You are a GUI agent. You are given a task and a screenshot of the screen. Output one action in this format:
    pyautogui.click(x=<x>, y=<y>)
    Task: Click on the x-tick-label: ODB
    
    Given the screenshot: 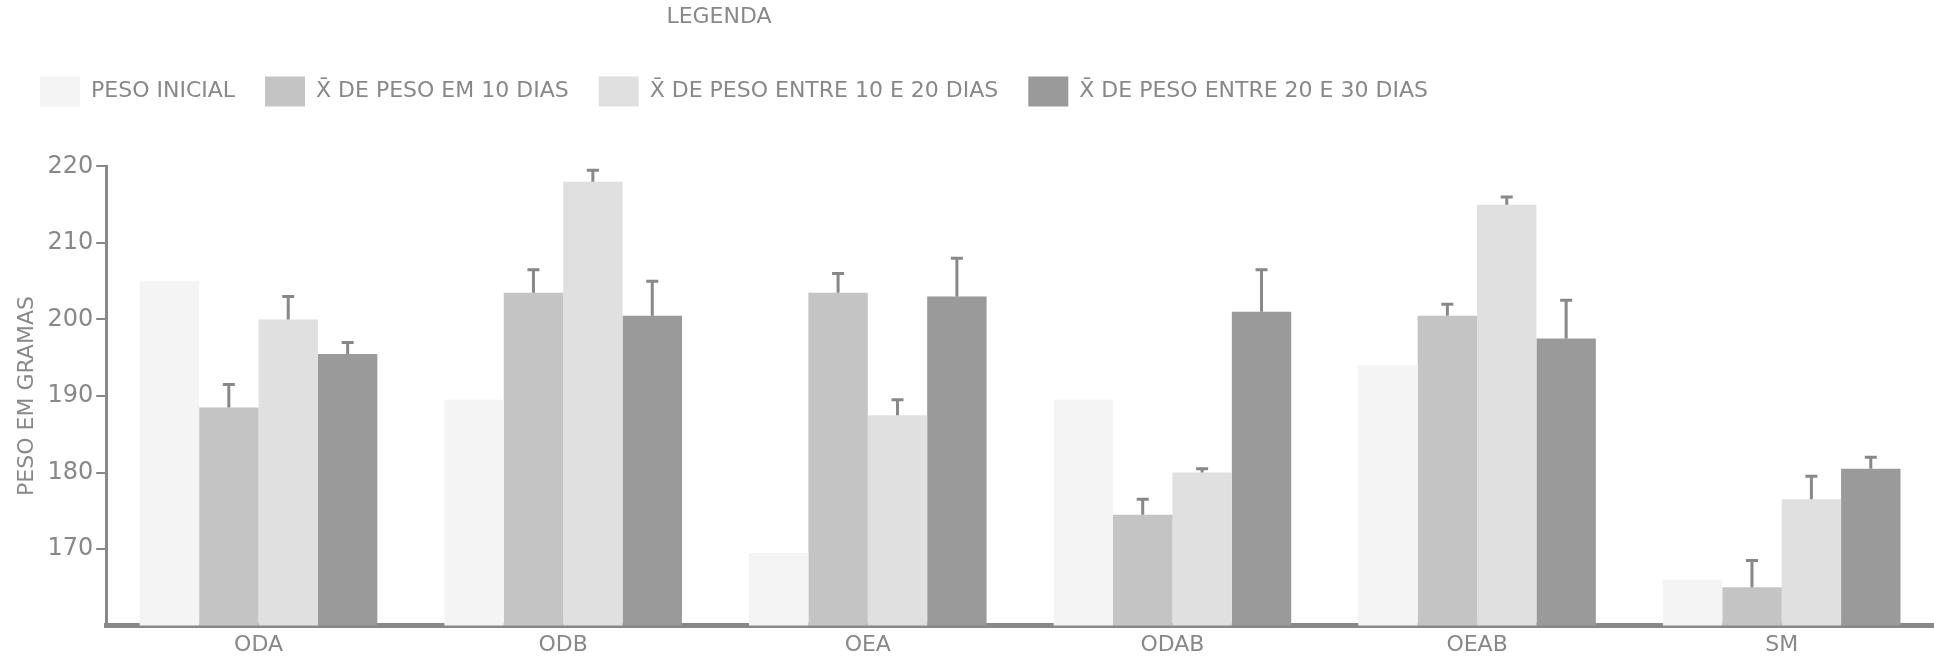 What is the action you would take?
    pyautogui.click(x=563, y=643)
    